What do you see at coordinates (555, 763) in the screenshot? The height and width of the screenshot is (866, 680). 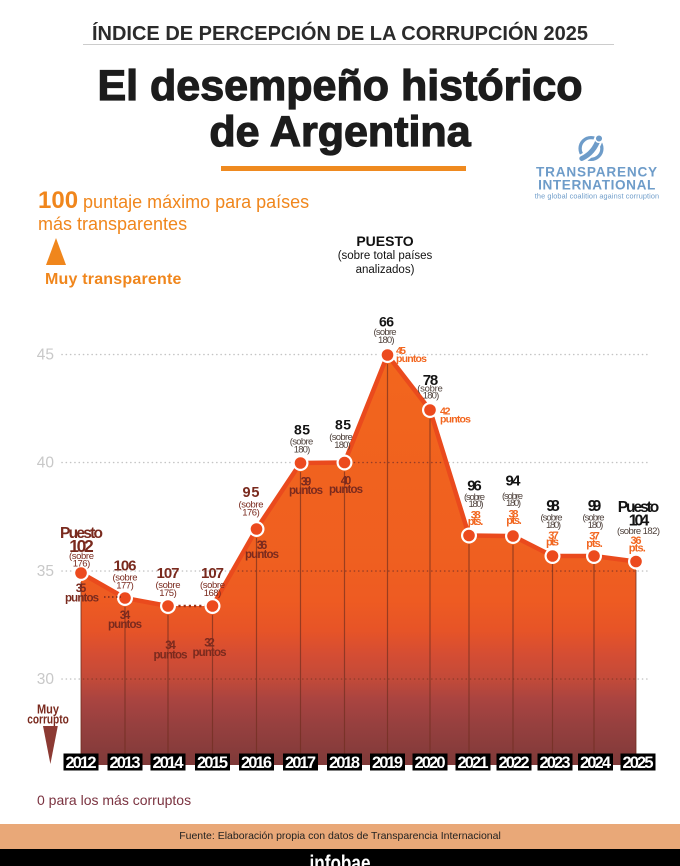 I see `svg-text: 2023` at bounding box center [555, 763].